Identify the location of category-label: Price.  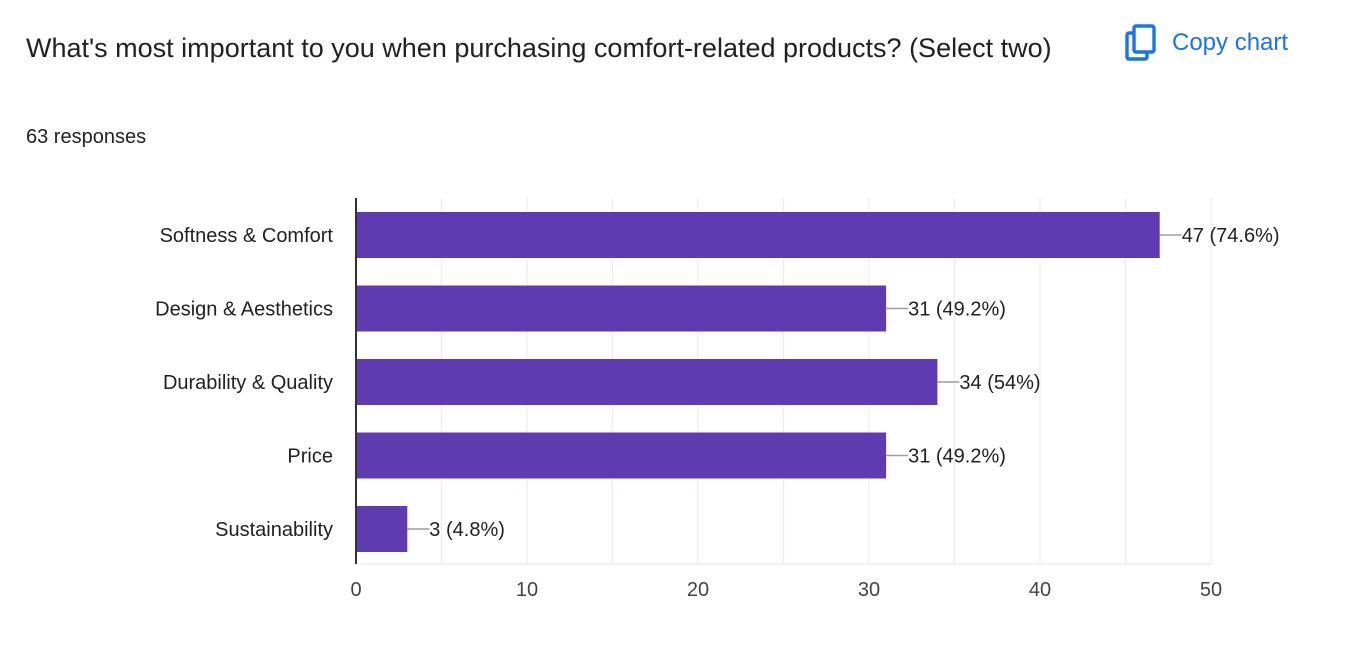
(310, 457).